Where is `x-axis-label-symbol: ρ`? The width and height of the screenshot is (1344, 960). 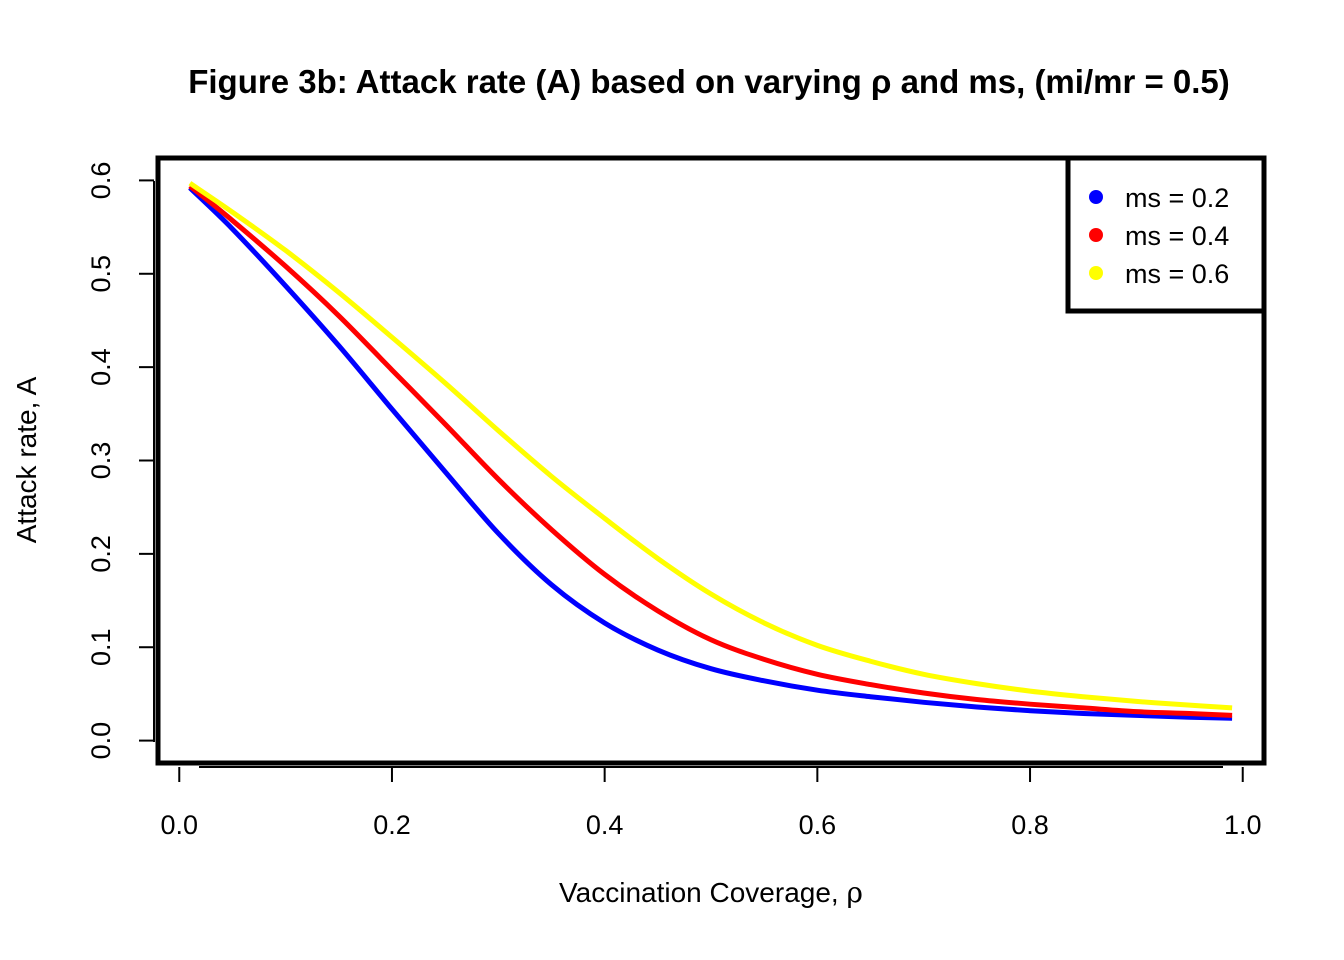 x-axis-label-symbol: ρ is located at coordinates (854, 892).